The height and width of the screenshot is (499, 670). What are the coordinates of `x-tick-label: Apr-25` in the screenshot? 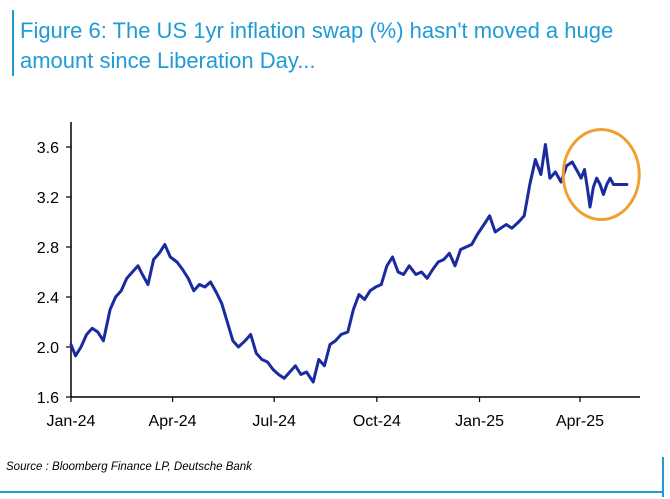 It's located at (580, 421).